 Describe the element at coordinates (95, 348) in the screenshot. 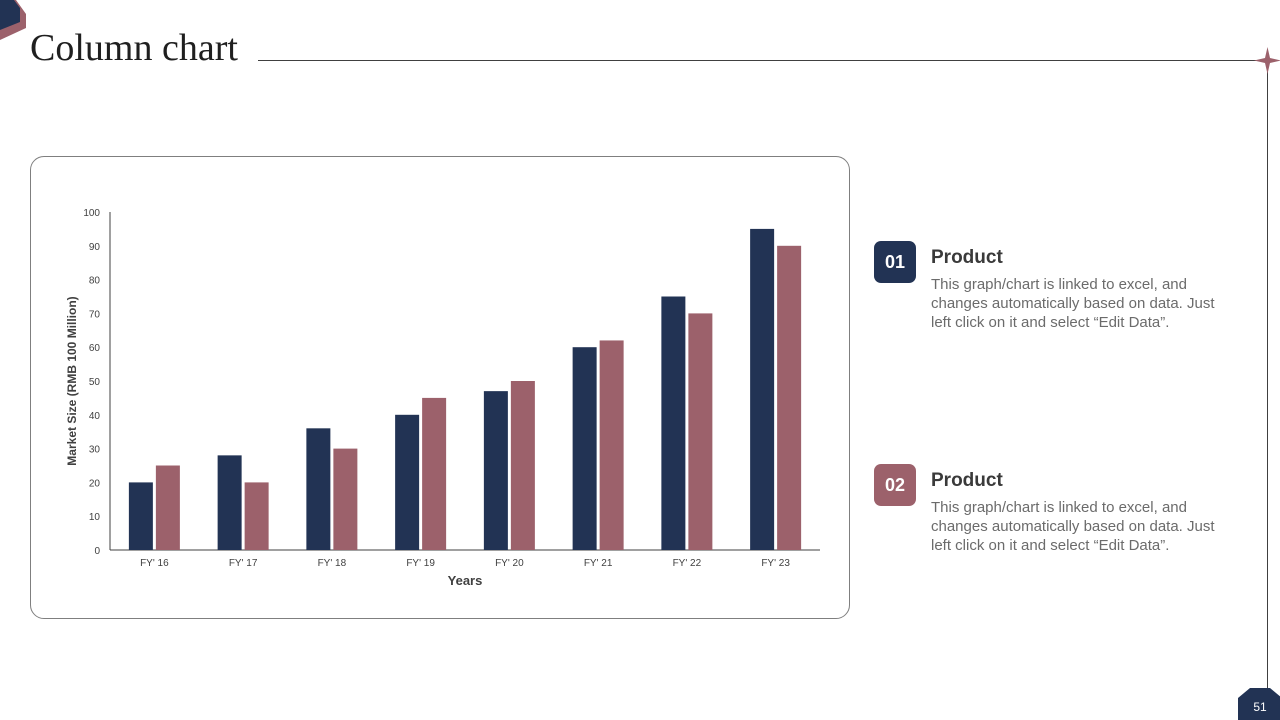

I see `y-tick-label: 60` at that location.